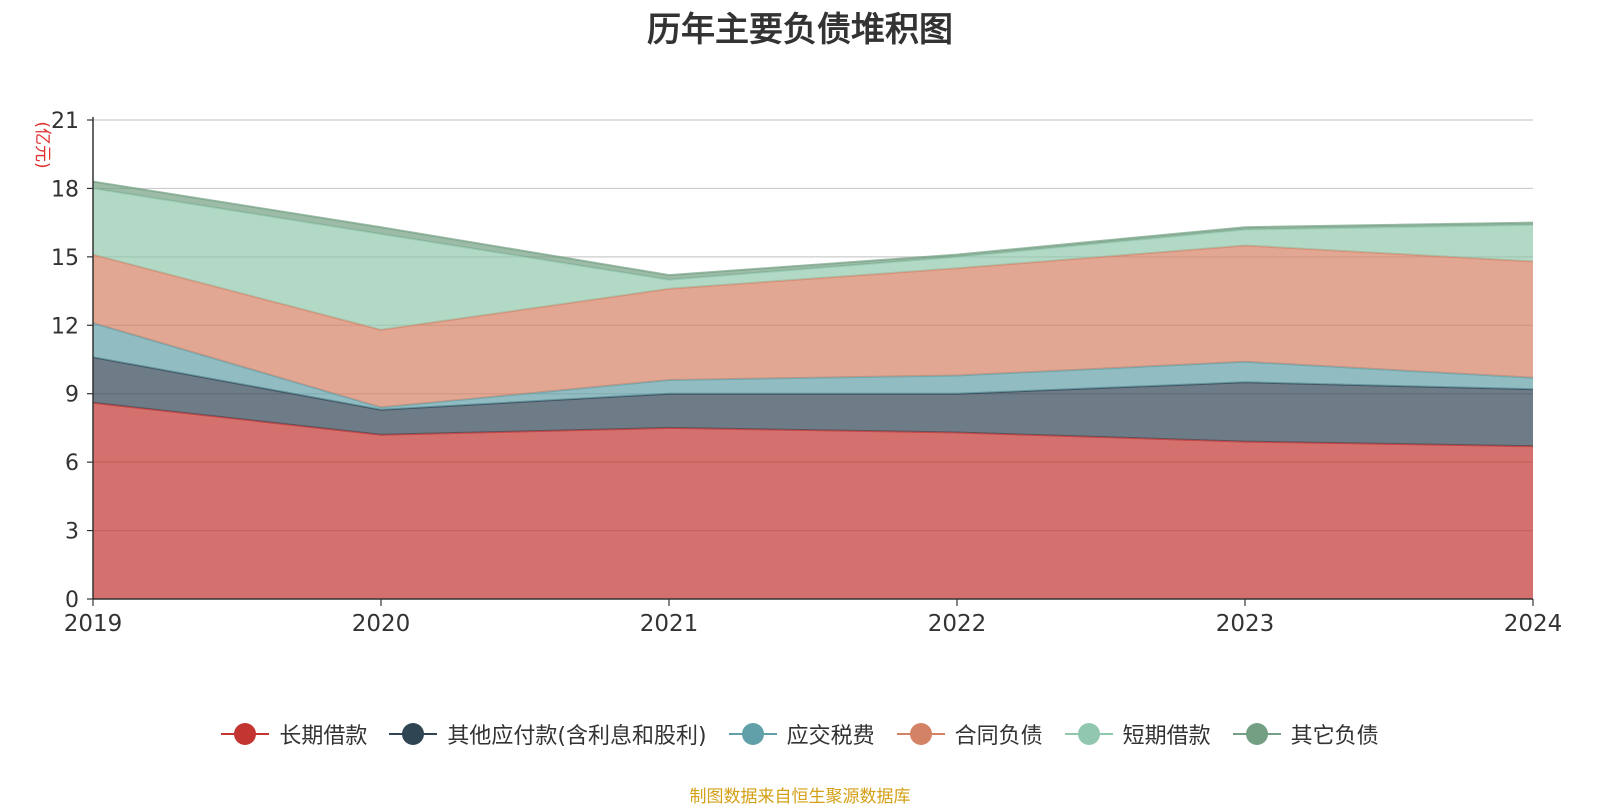 The image size is (1600, 807). I want to click on legend-label: 其它负债, so click(1334, 736).